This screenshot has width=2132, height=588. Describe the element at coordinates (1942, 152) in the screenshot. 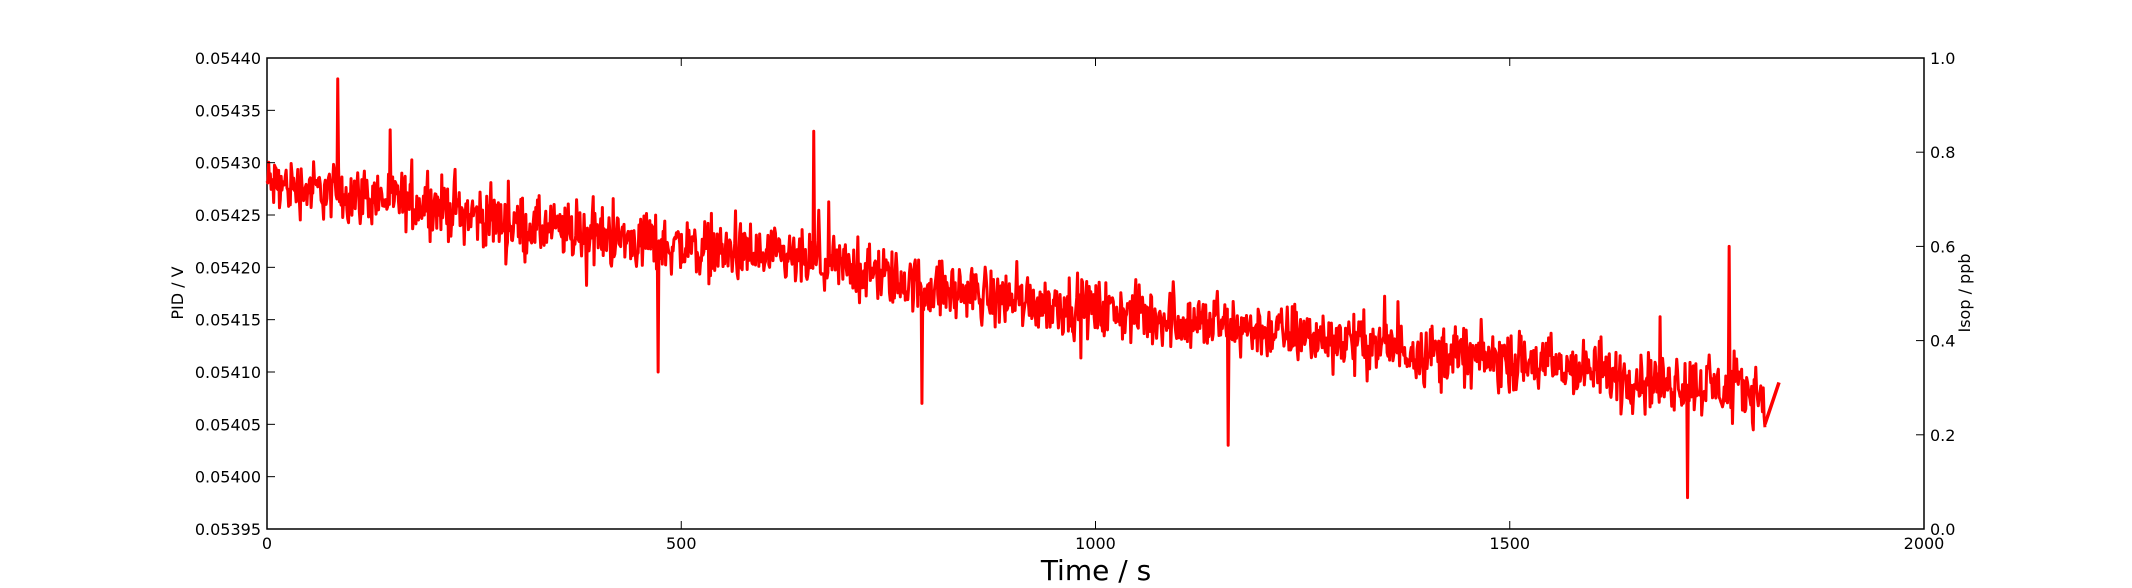

I see `y2-tick-label: 0.8` at that location.